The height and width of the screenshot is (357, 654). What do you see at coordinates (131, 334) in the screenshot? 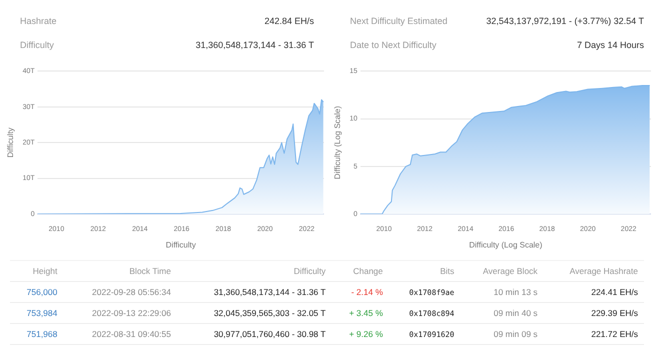
I see `text: 2022-08-31 09:40:55` at bounding box center [131, 334].